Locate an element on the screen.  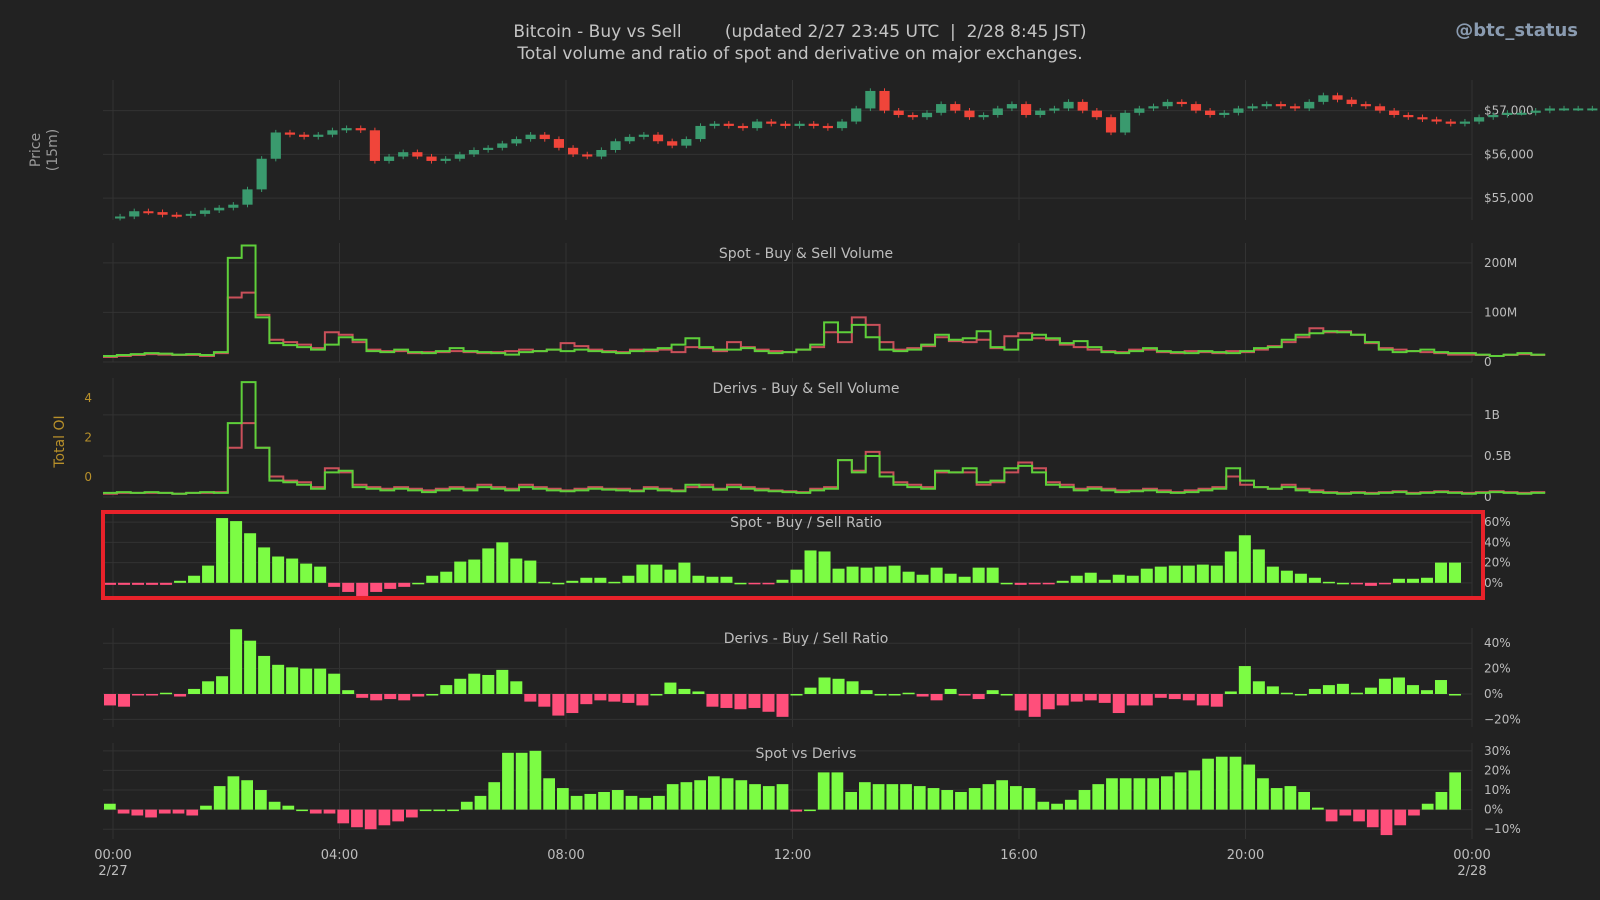
y-tick-label: 20% is located at coordinates (1497, 770).